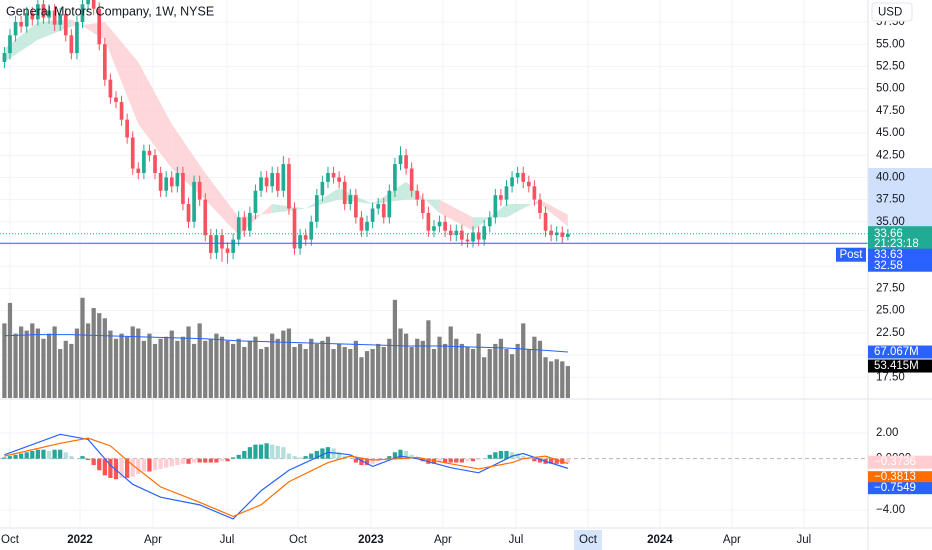  What do you see at coordinates (896, 244) in the screenshot?
I see `bar-countdown: 21:23:18` at bounding box center [896, 244].